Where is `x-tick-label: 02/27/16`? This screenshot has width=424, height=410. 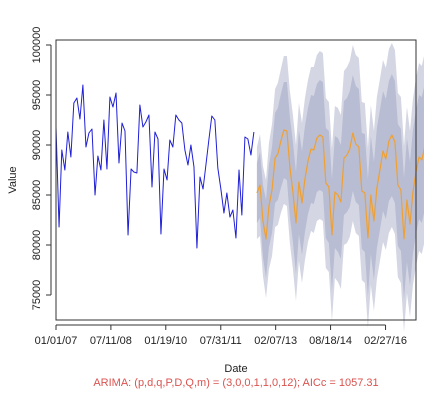 x-tick-label: 02/27/16 is located at coordinates (385, 341).